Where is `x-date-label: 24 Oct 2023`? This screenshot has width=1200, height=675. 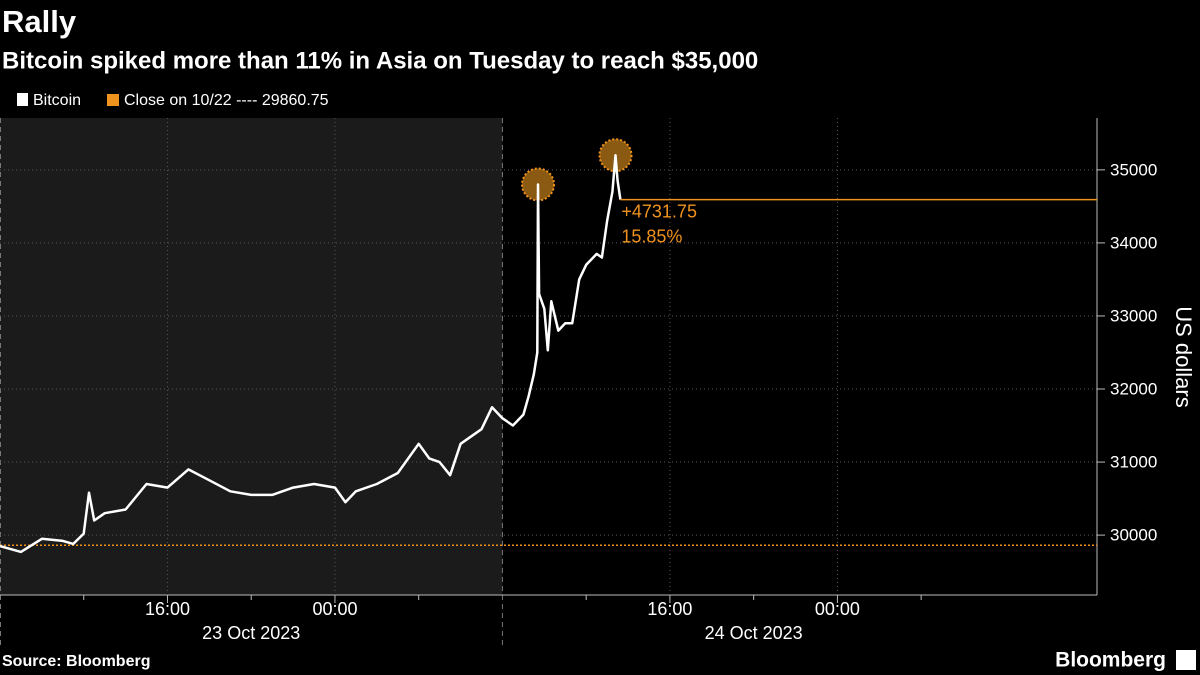
x-date-label: 24 Oct 2023 is located at coordinates (754, 633).